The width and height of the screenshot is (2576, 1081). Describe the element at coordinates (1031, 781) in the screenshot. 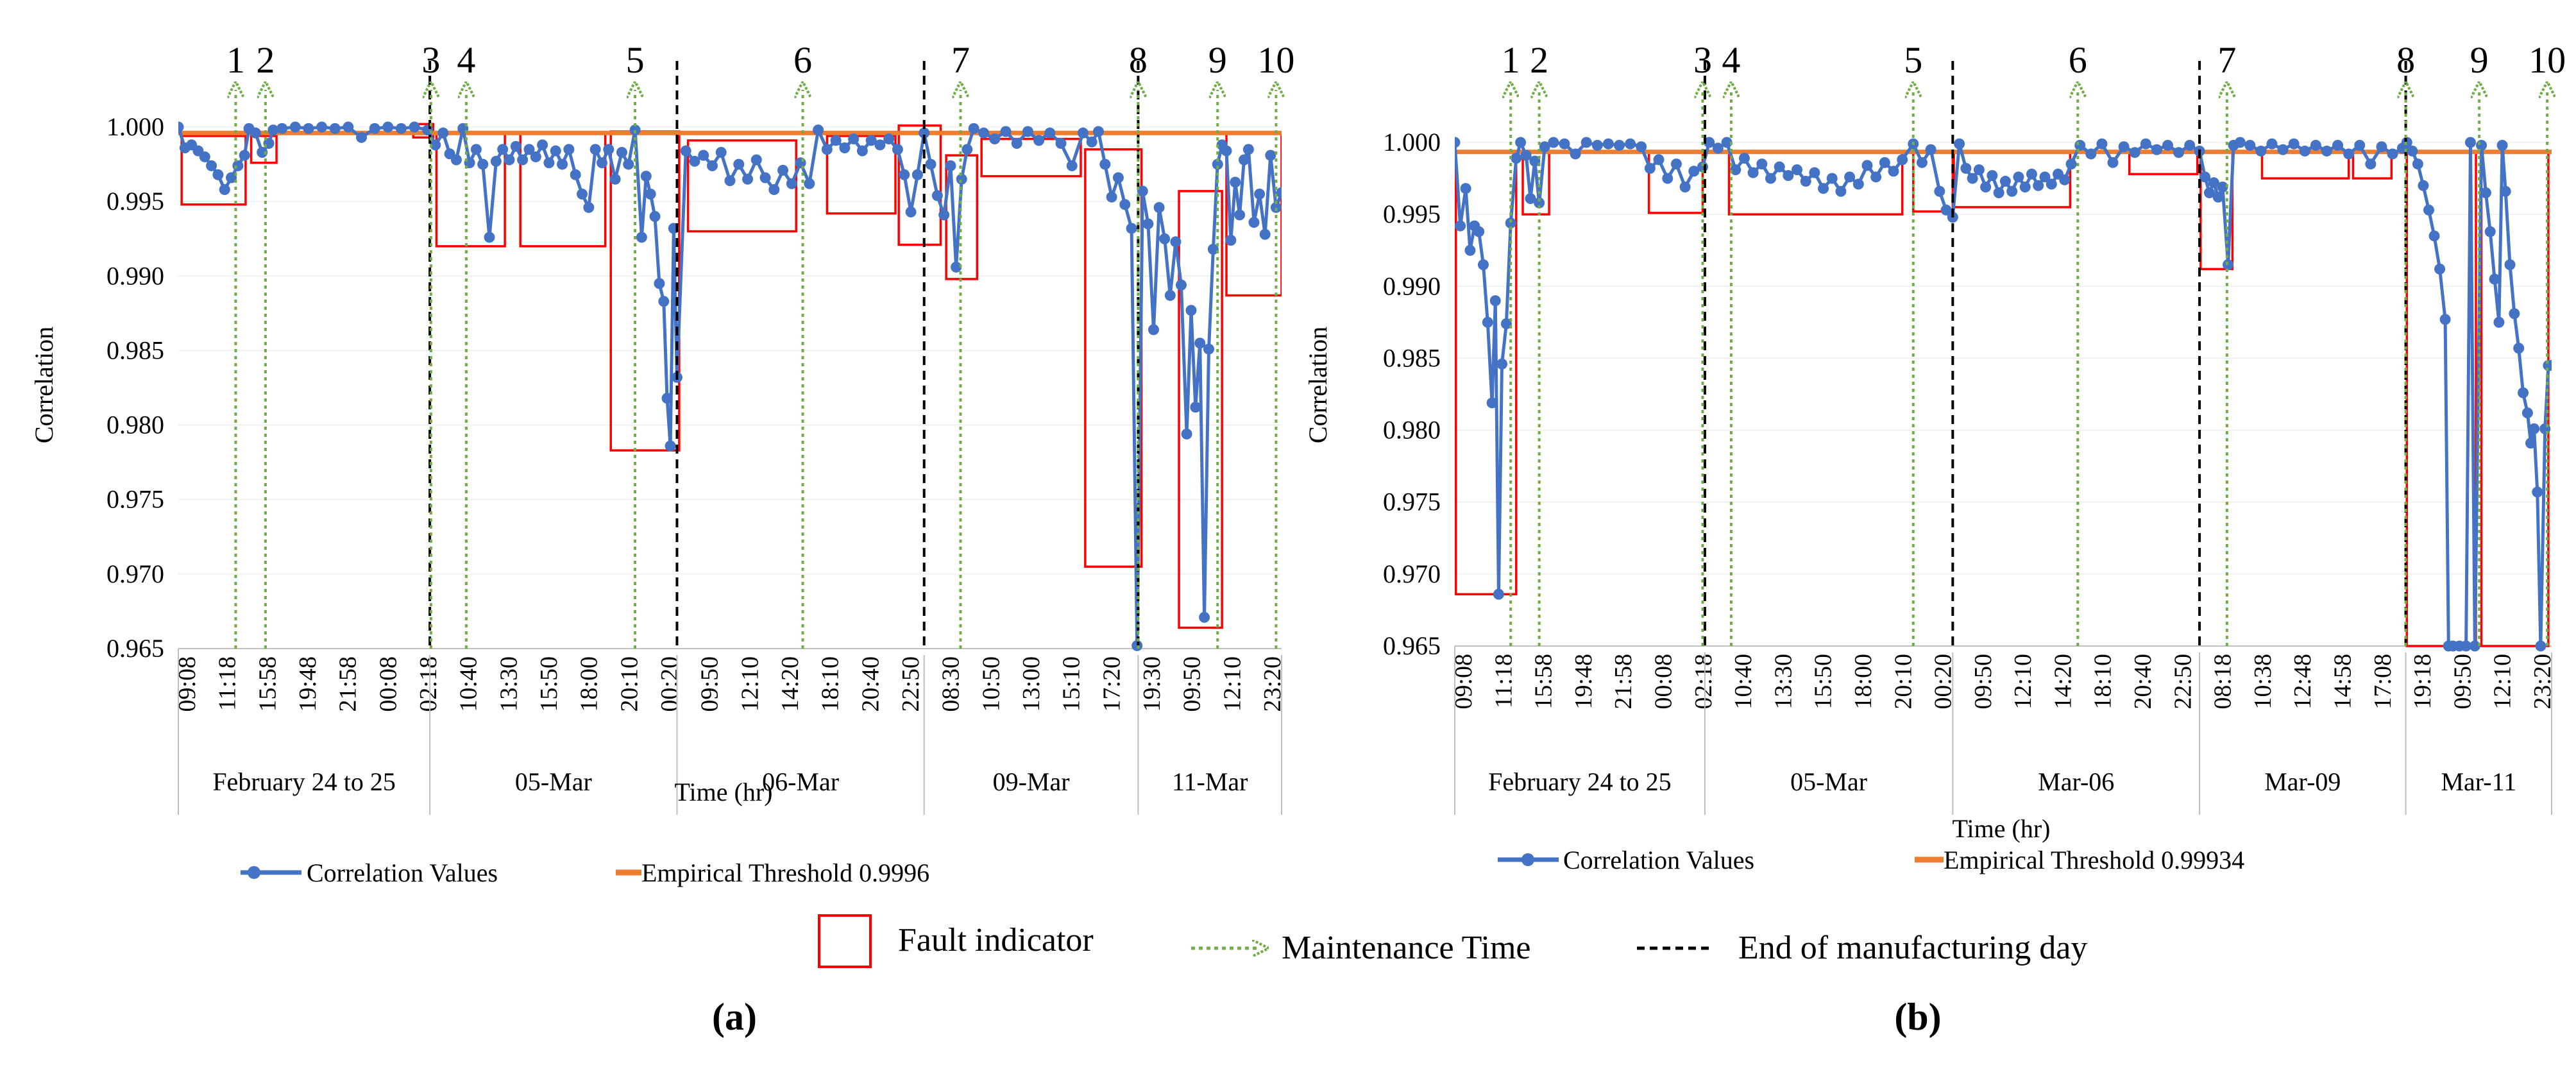

I see `date-group-label: 09-Mar` at that location.